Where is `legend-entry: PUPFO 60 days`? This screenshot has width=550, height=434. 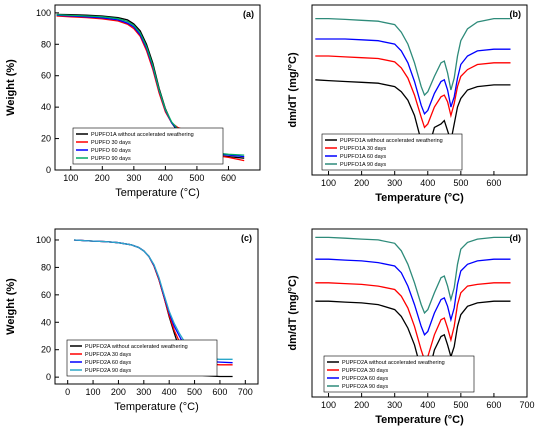
legend-entry: PUPFO 60 days is located at coordinates (111, 151).